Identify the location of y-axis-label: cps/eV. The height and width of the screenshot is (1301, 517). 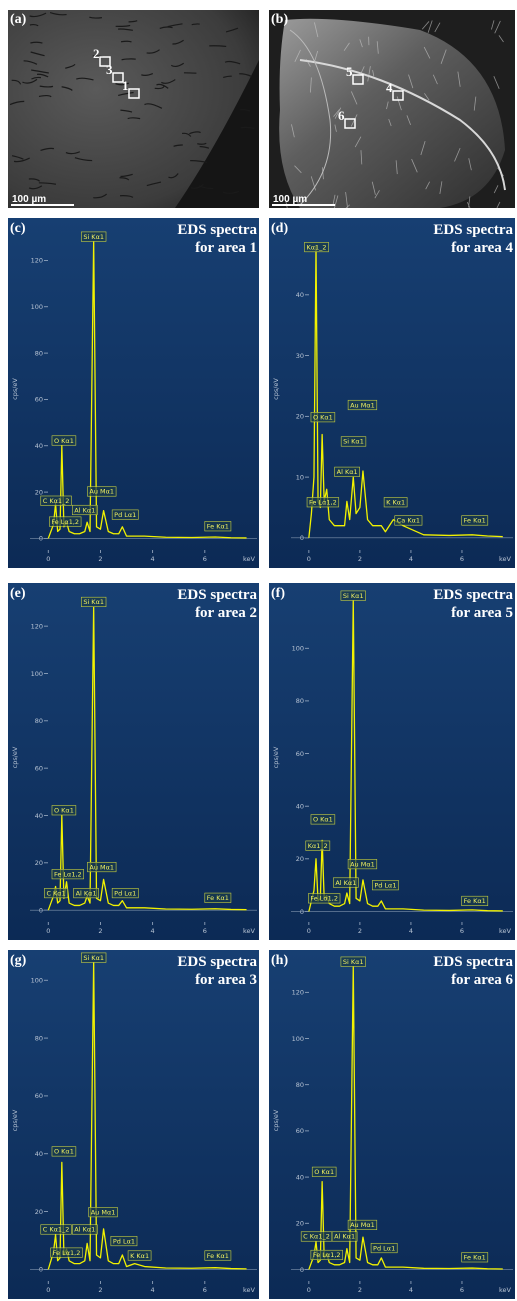
(15, 1120).